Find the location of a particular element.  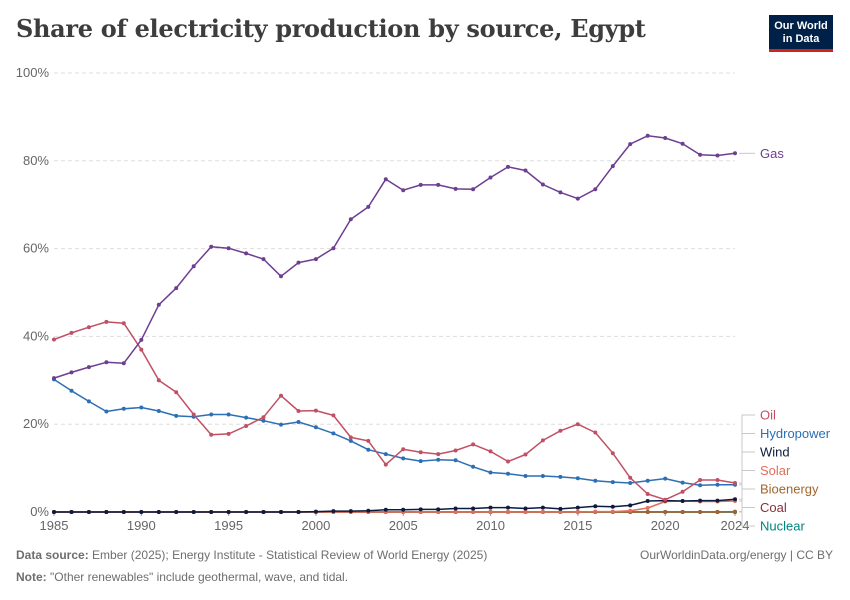

series-hydropower is located at coordinates (394, 432).